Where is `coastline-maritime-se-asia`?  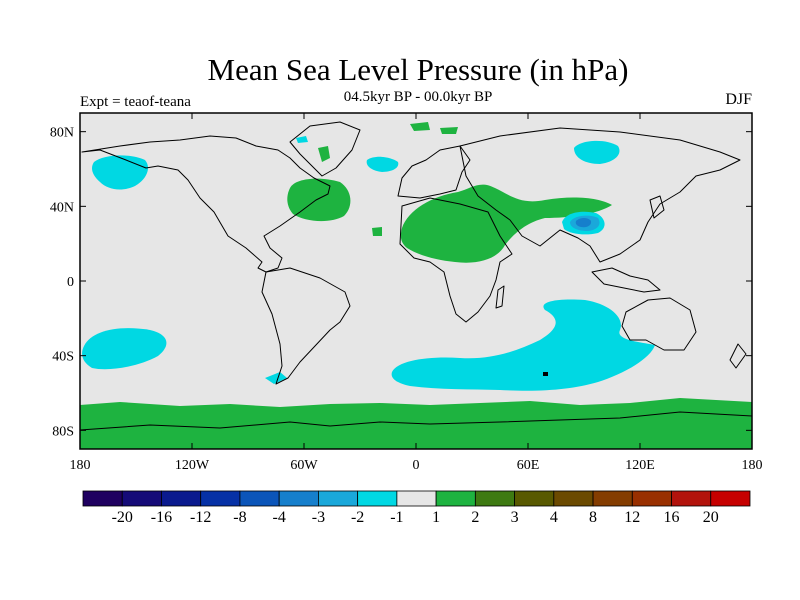 coastline-maritime-se-asia is located at coordinates (626, 280).